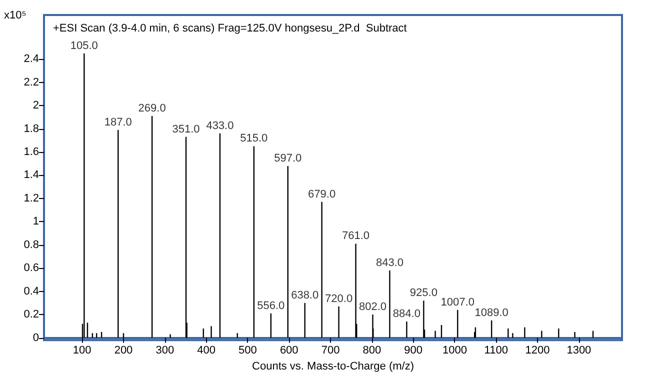  What do you see at coordinates (230, 28) in the screenshot?
I see `text: +ESI Scan (3.9-4.0 min, 6 scans) Frag=125.0V hongsesu_2P.d Subtract` at bounding box center [230, 28].